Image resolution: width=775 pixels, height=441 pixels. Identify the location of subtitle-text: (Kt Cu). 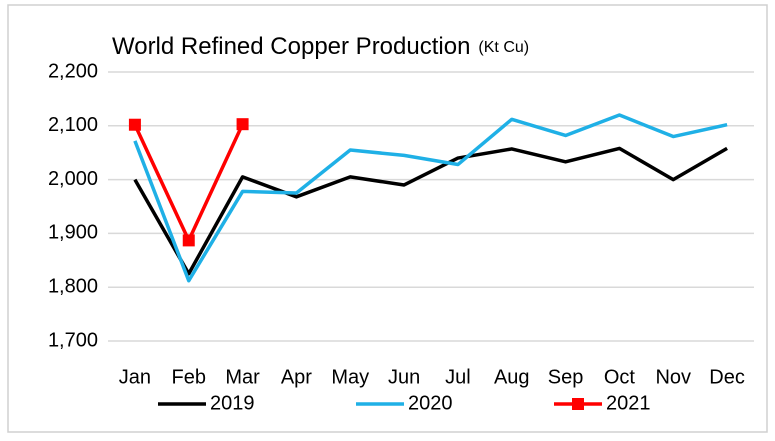
(503, 47).